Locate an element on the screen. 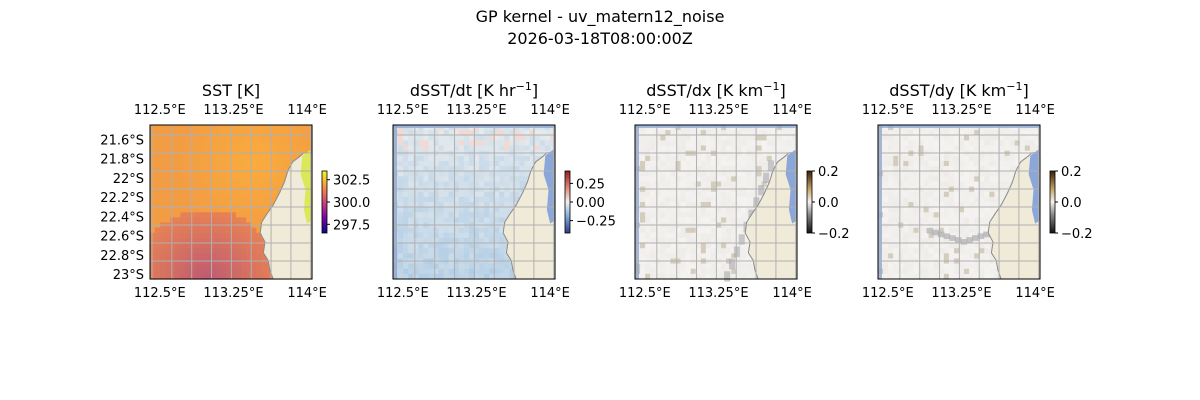 The image size is (1200, 400). panel-title-main: dSST/dy [K km is located at coordinates (947, 90).